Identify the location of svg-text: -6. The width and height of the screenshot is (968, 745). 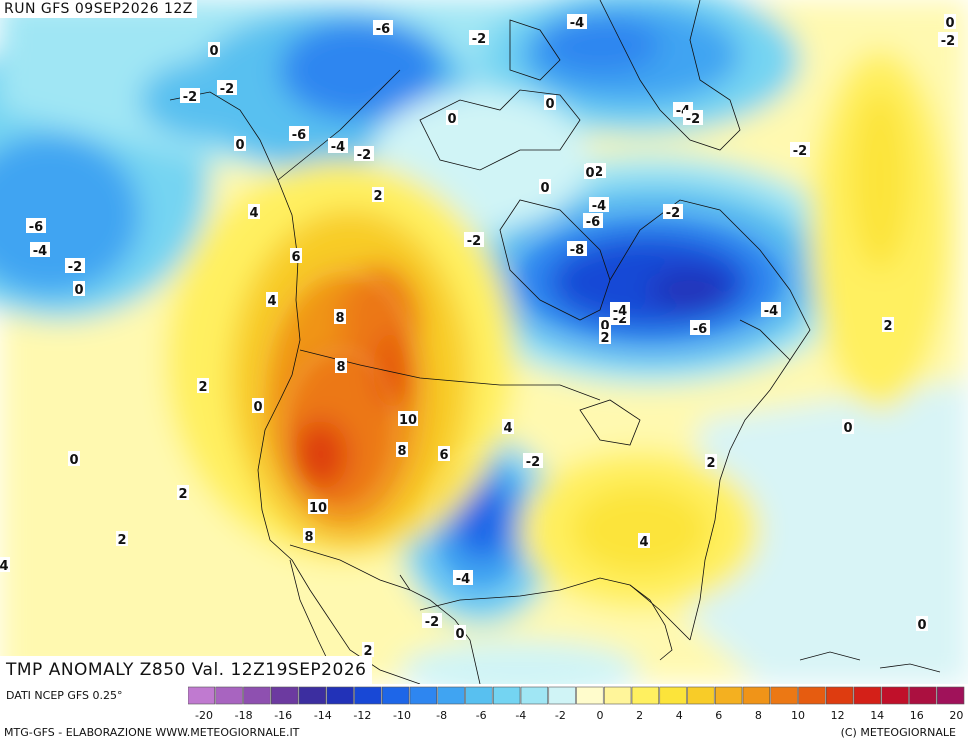
(299, 135).